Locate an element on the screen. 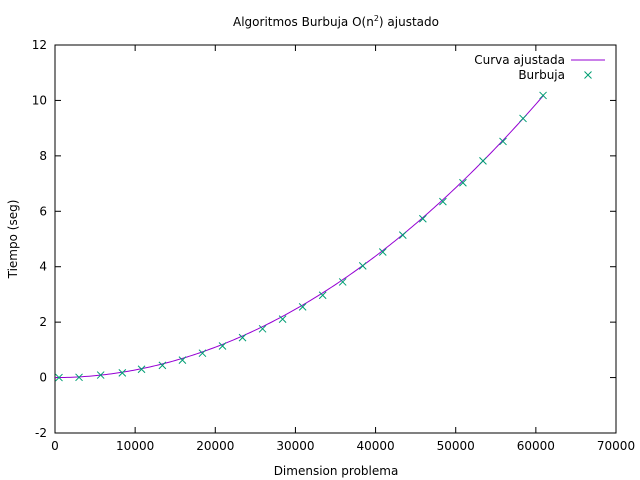 The image size is (640, 480). x-tick-label: 30000 is located at coordinates (295, 446).